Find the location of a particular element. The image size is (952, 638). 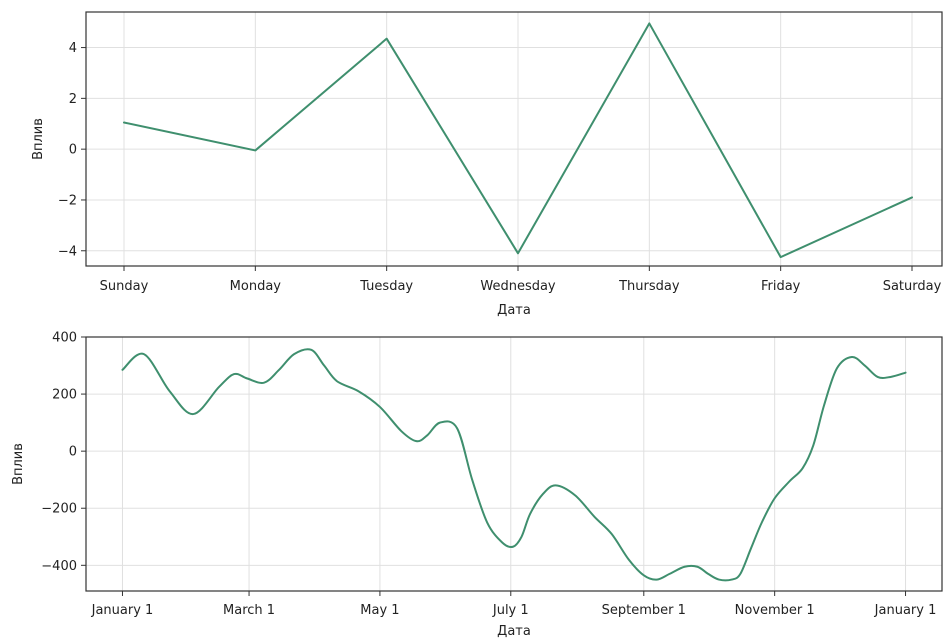

yearly-y-tick-label: 0 is located at coordinates (73, 452).